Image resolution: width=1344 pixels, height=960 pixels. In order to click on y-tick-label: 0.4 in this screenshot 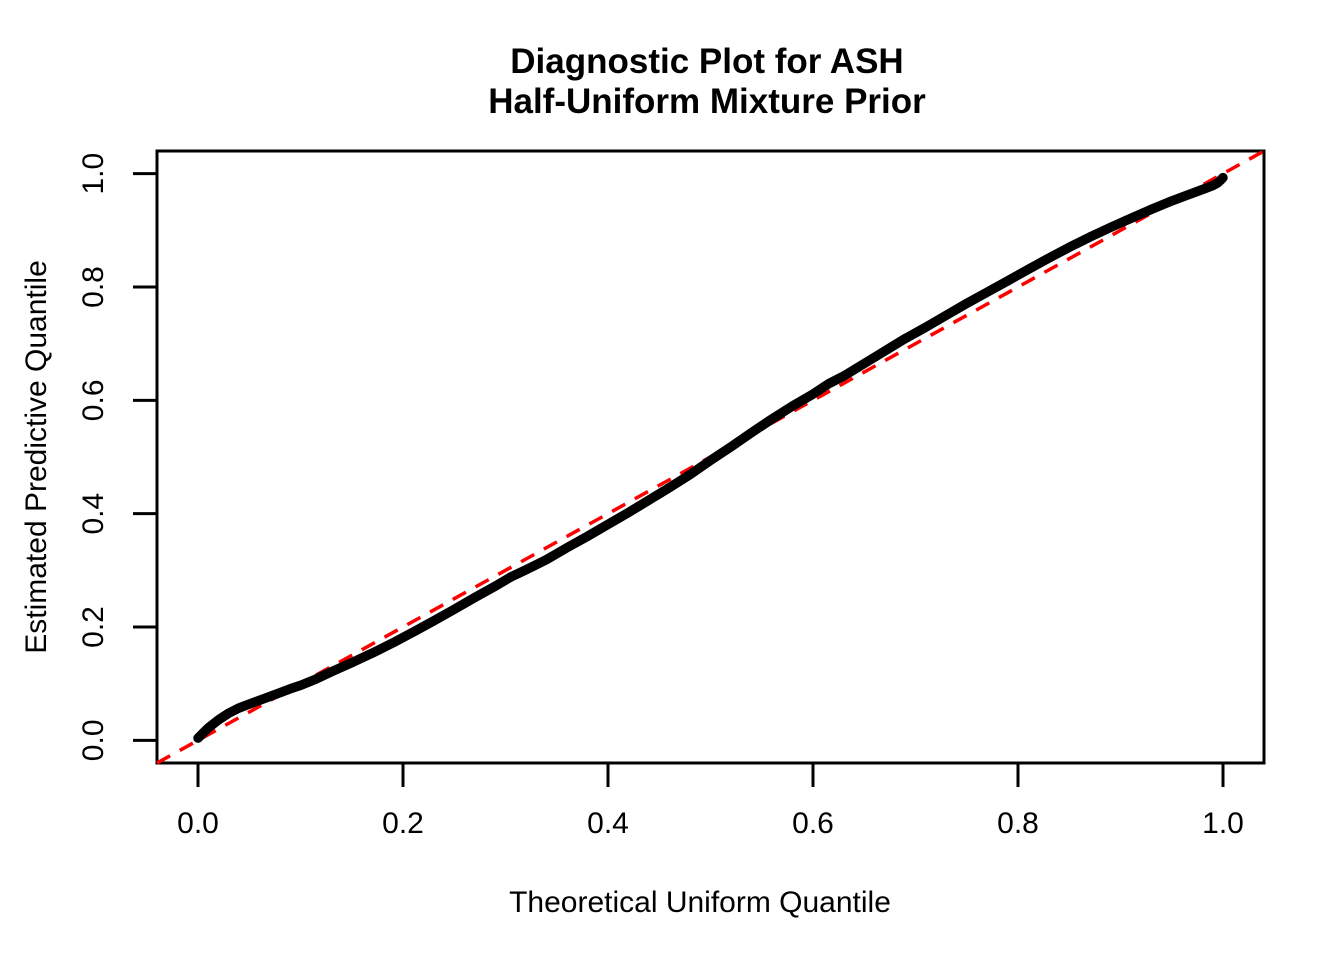, I will do `click(93, 514)`.